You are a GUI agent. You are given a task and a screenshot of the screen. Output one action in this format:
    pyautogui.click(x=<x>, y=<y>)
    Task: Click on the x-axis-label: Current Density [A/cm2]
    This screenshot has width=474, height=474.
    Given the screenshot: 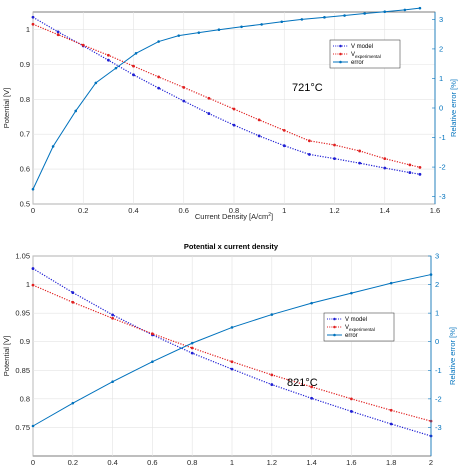 What is the action you would take?
    pyautogui.click(x=234, y=216)
    